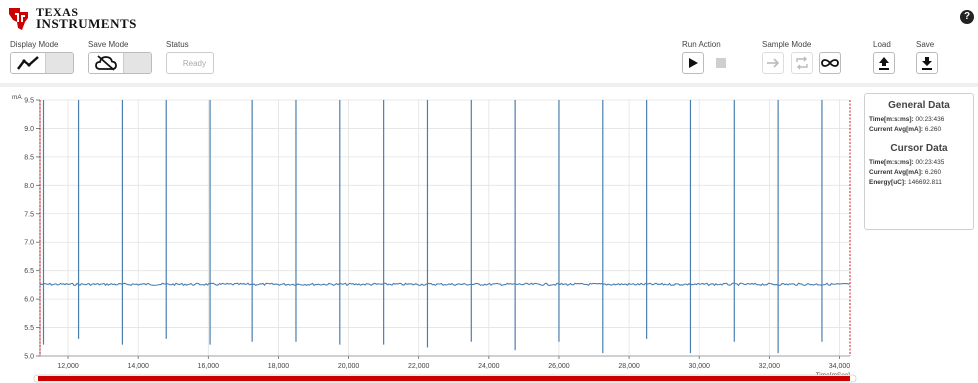 The height and width of the screenshot is (383, 978). I want to click on x-tick-label: 18,000, so click(279, 366).